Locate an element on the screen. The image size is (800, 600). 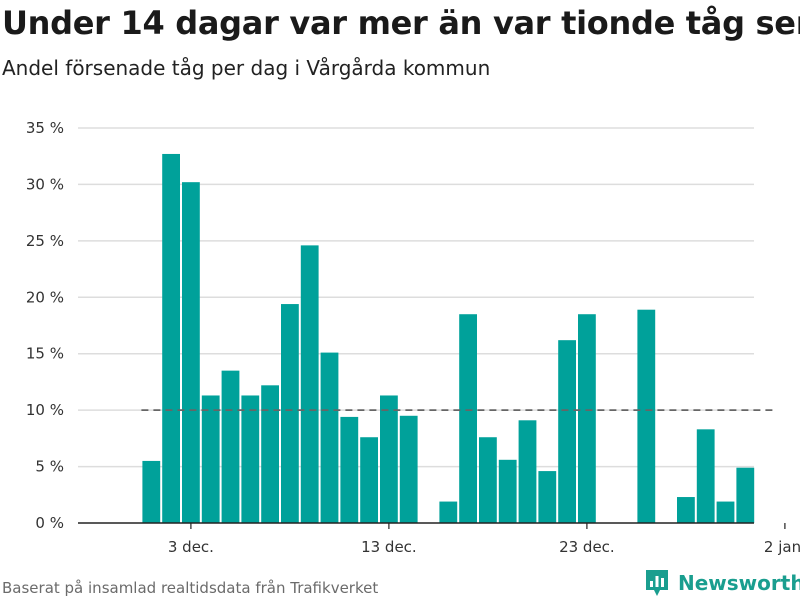
y-tick-label: 0 % is located at coordinates (49, 523).